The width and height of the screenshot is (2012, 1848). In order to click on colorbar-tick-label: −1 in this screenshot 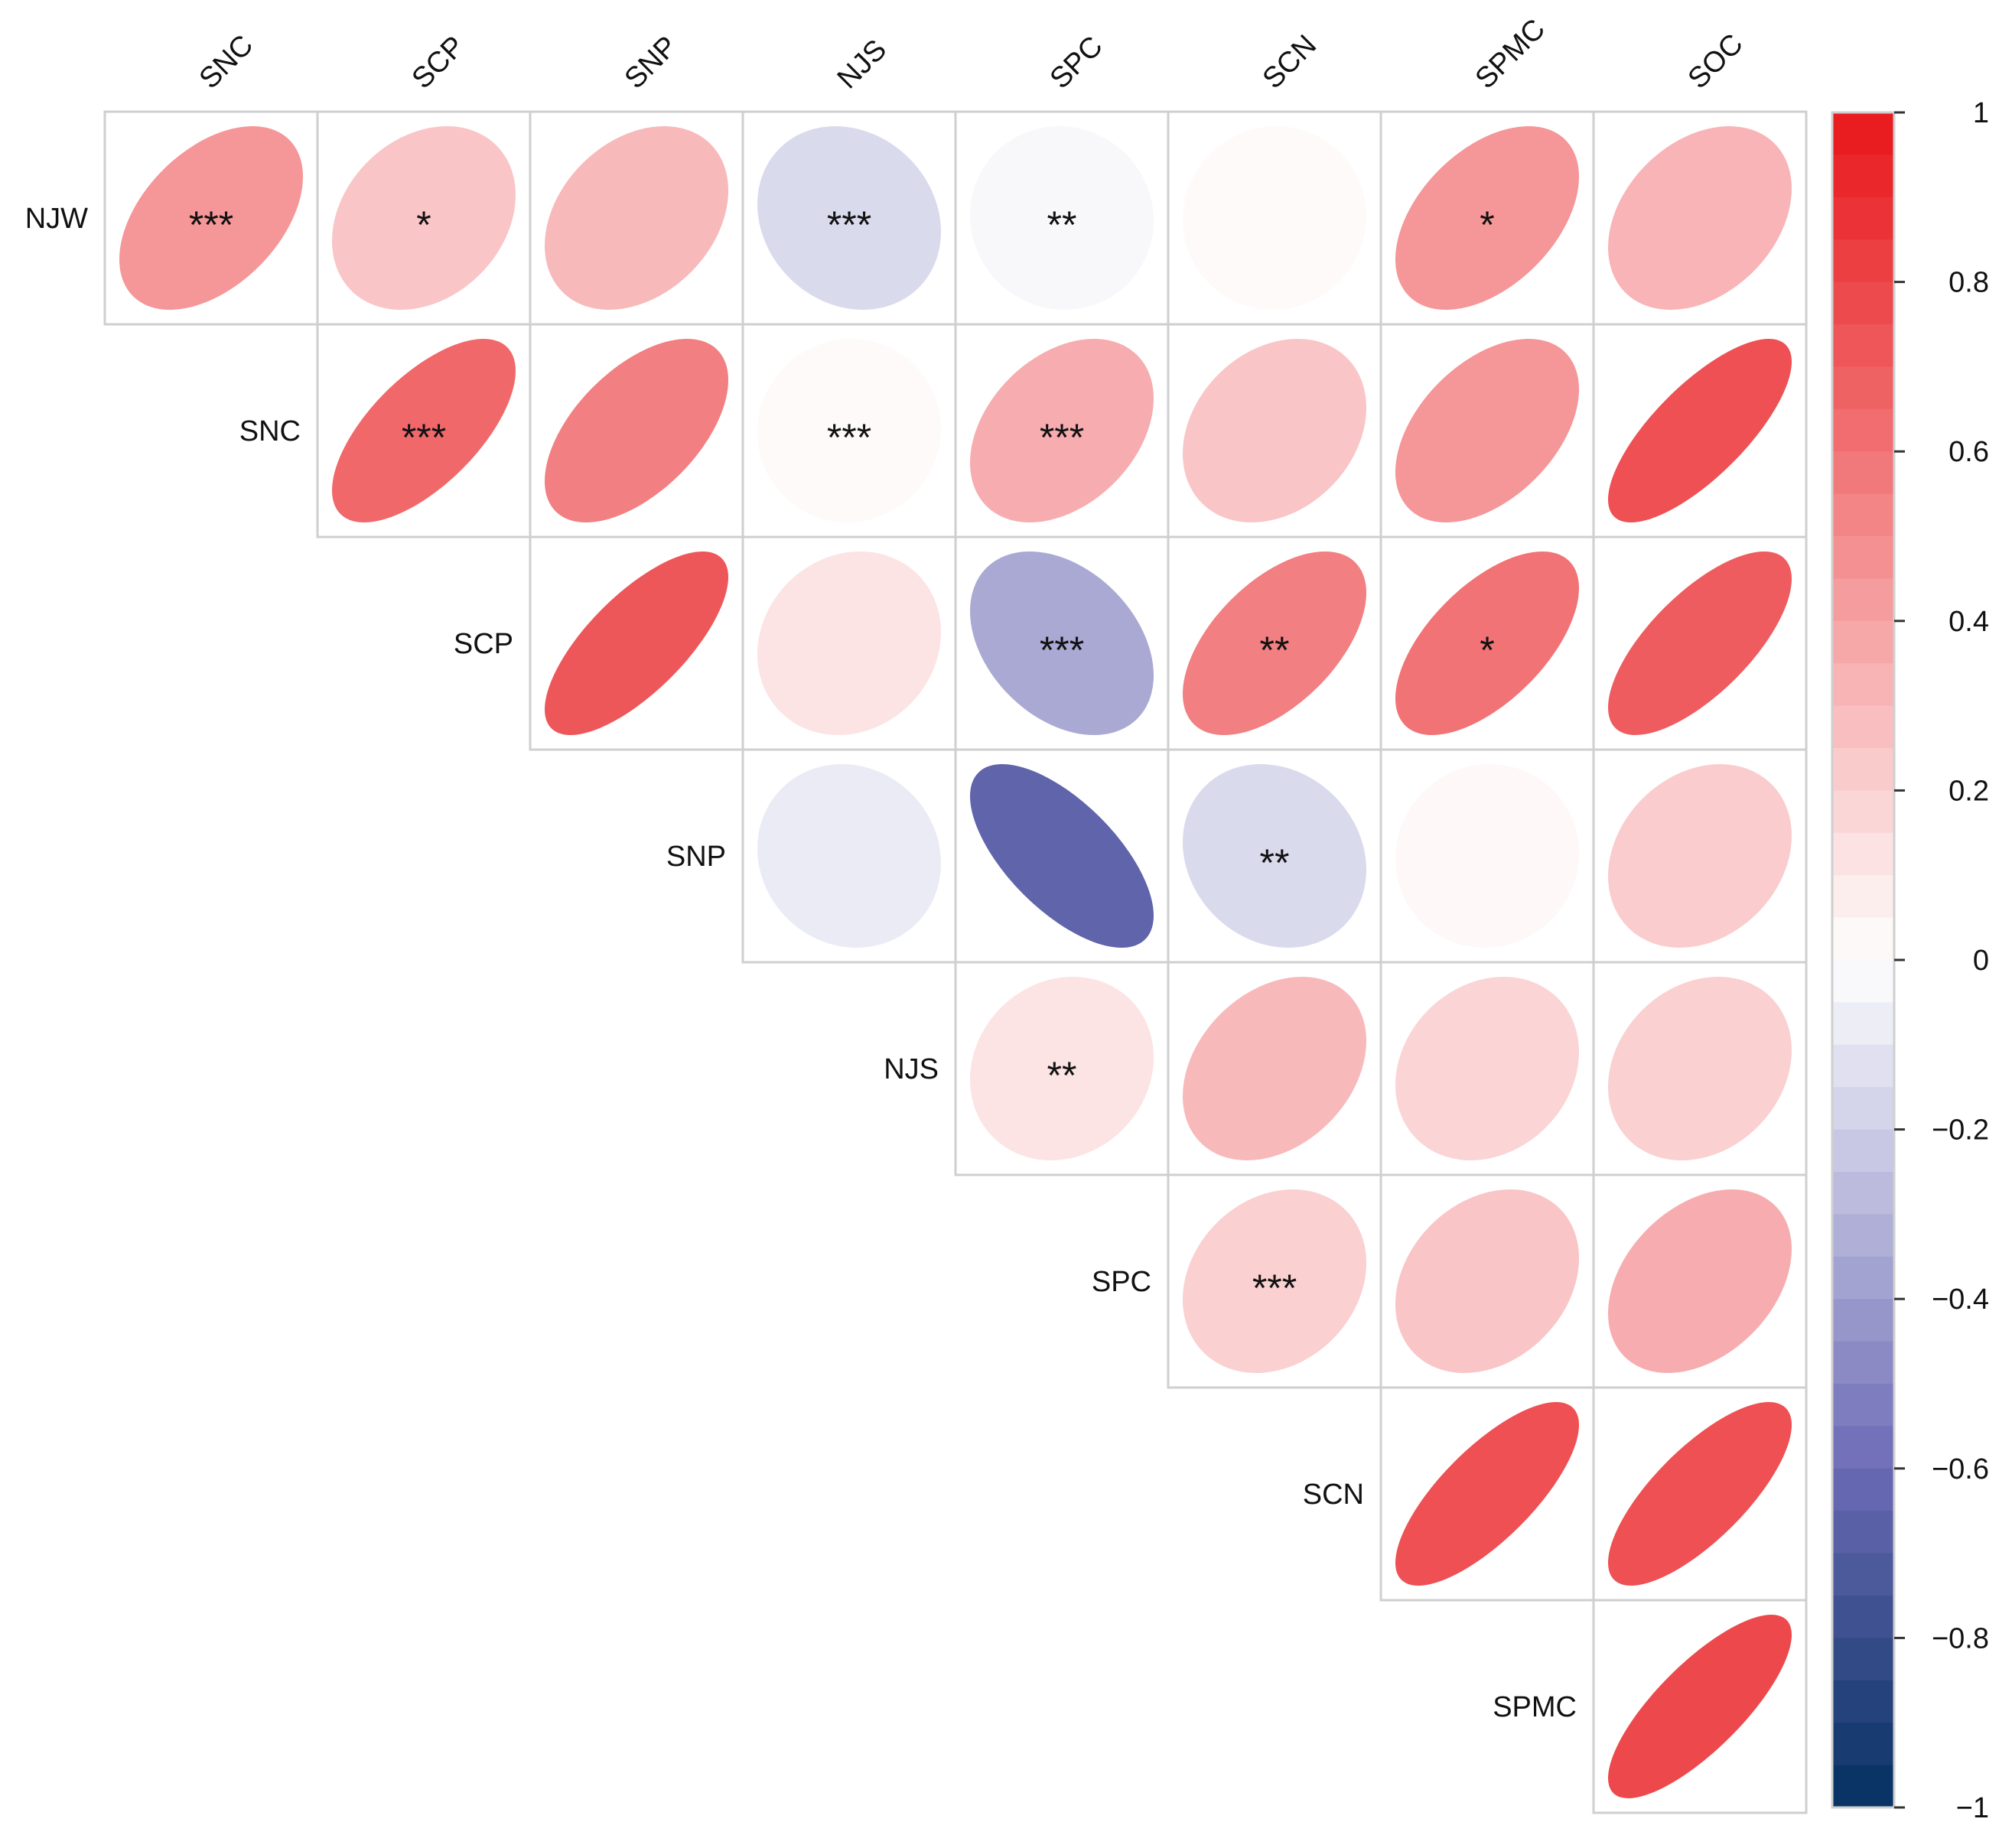, I will do `click(1973, 1808)`.